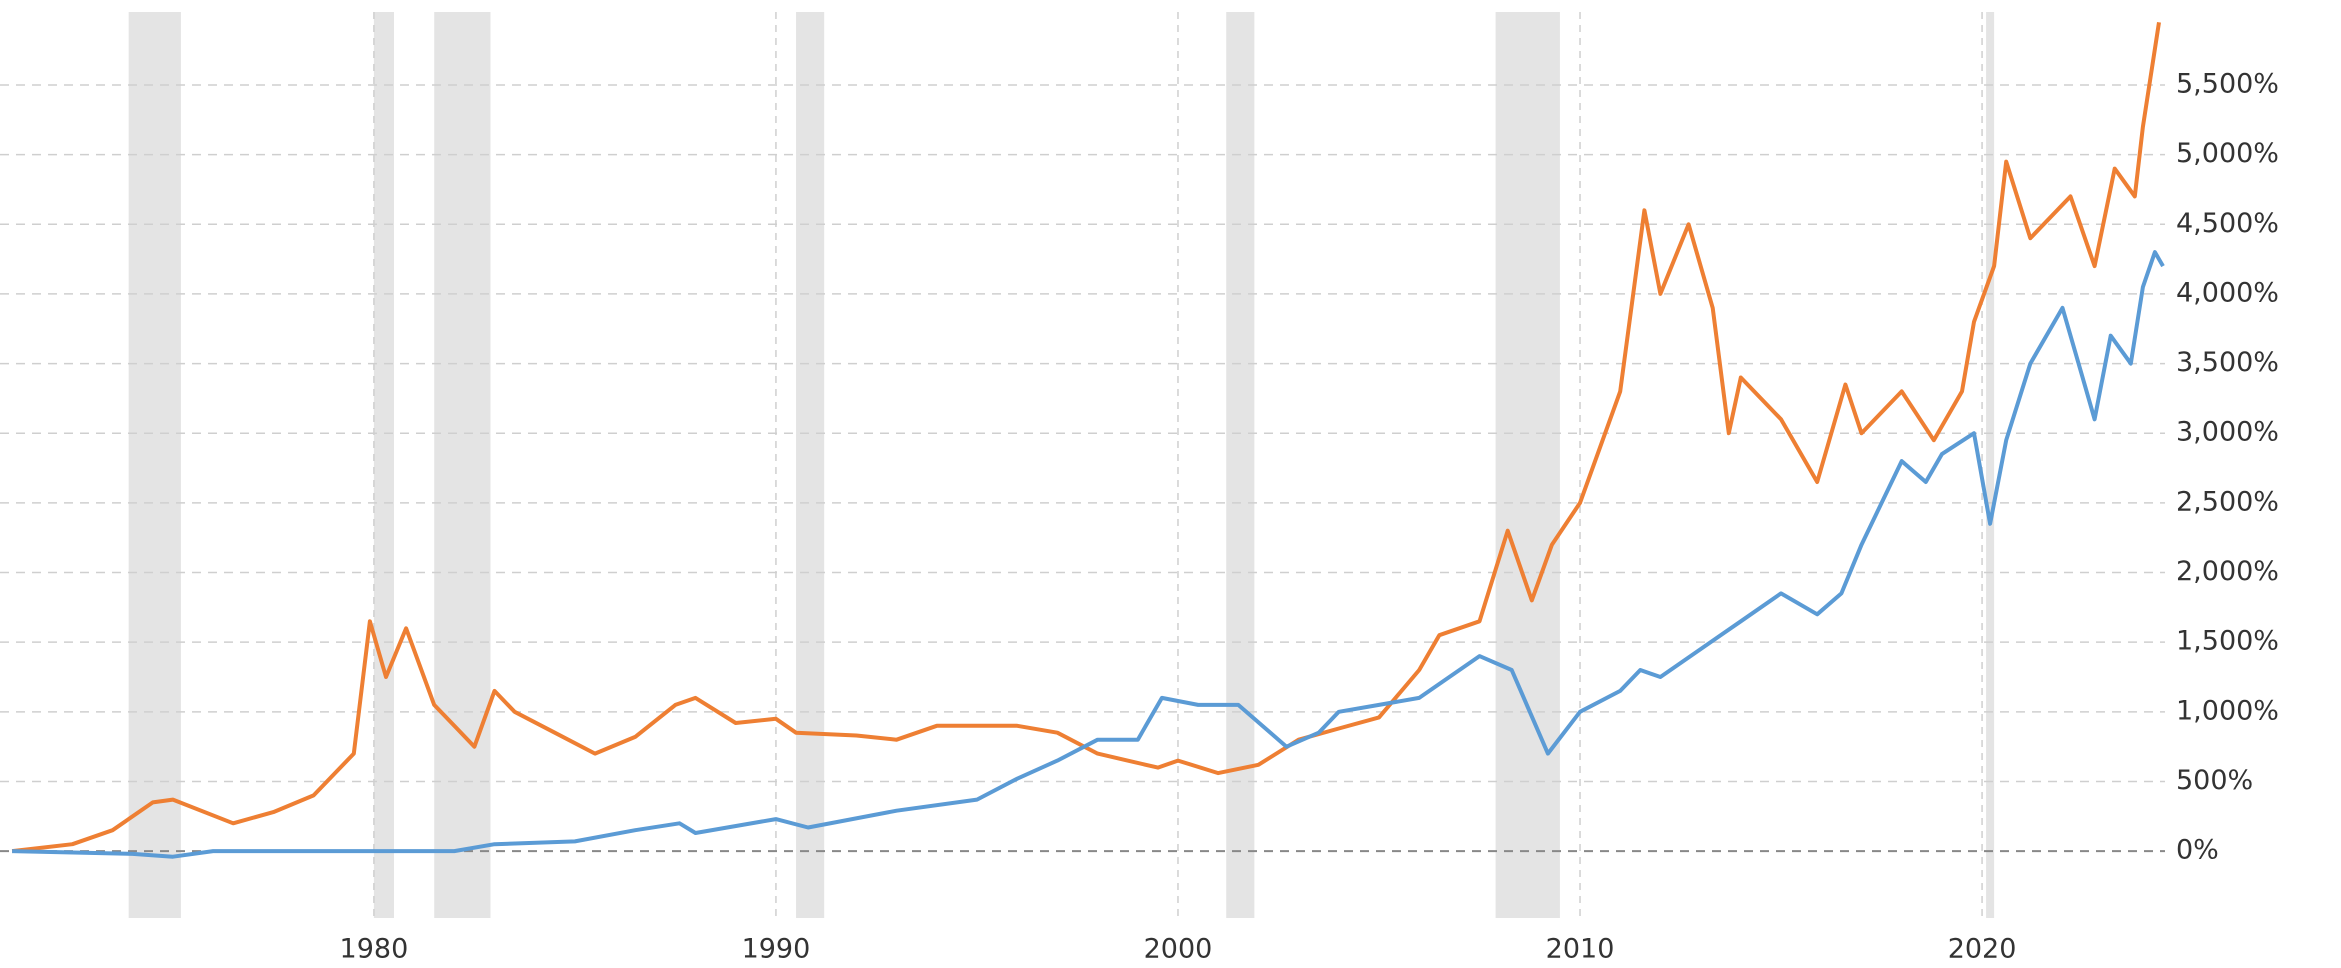  Describe the element at coordinates (2227, 153) in the screenshot. I see `y-tick-label: 5,000%` at that location.